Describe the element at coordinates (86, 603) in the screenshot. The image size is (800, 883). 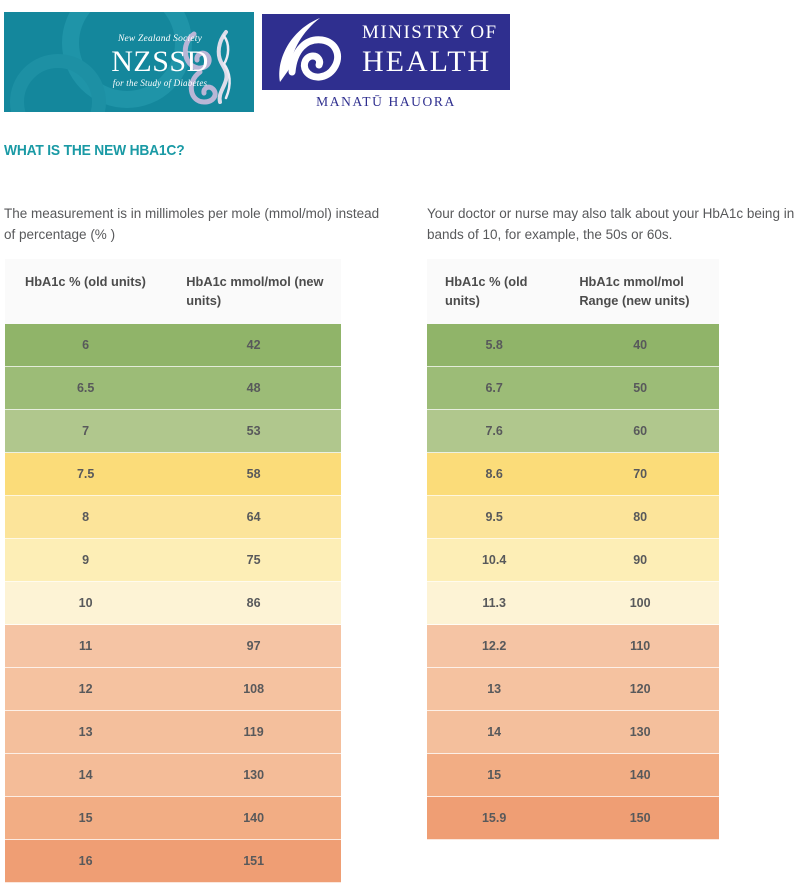
I see `cell-old-units: 10` at that location.